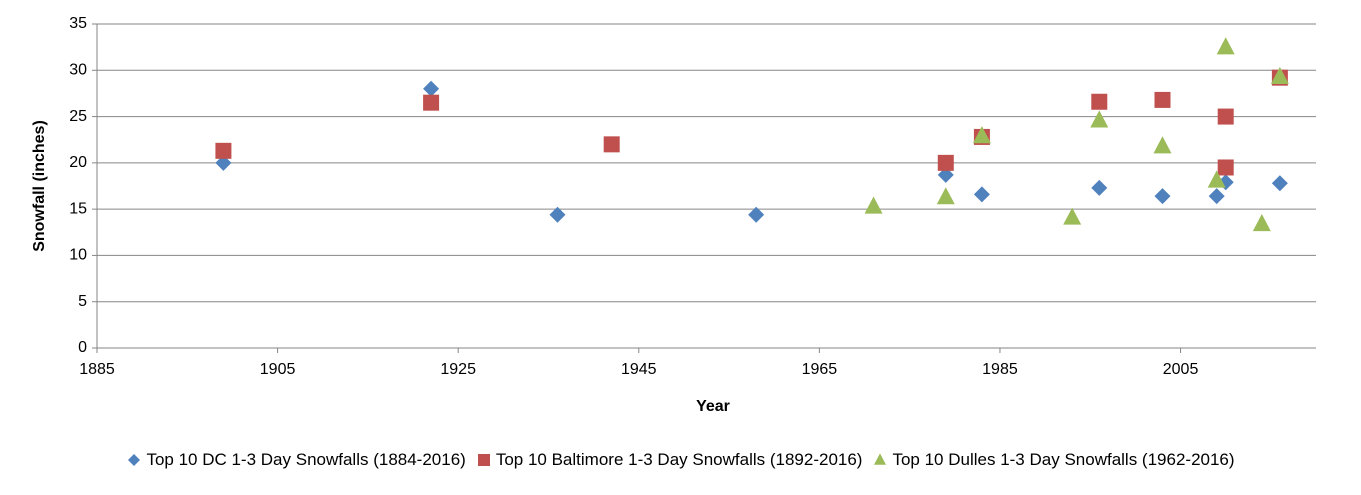 Image resolution: width=1361 pixels, height=495 pixels. I want to click on legend-item: Top 10 DC 1-3 Day Snowfalls (1884-2016), so click(296, 460).